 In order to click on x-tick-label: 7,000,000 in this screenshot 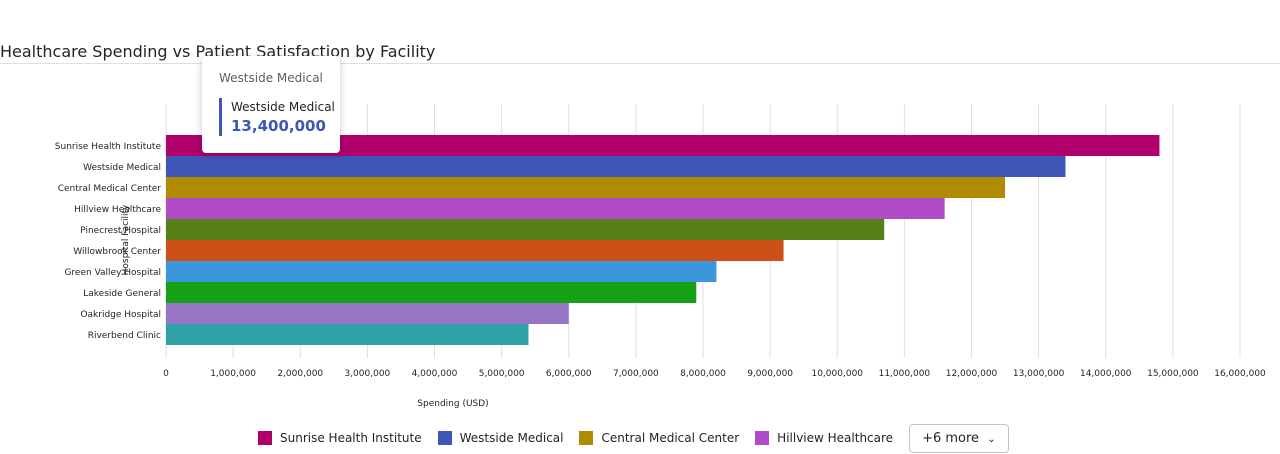, I will do `click(636, 374)`.